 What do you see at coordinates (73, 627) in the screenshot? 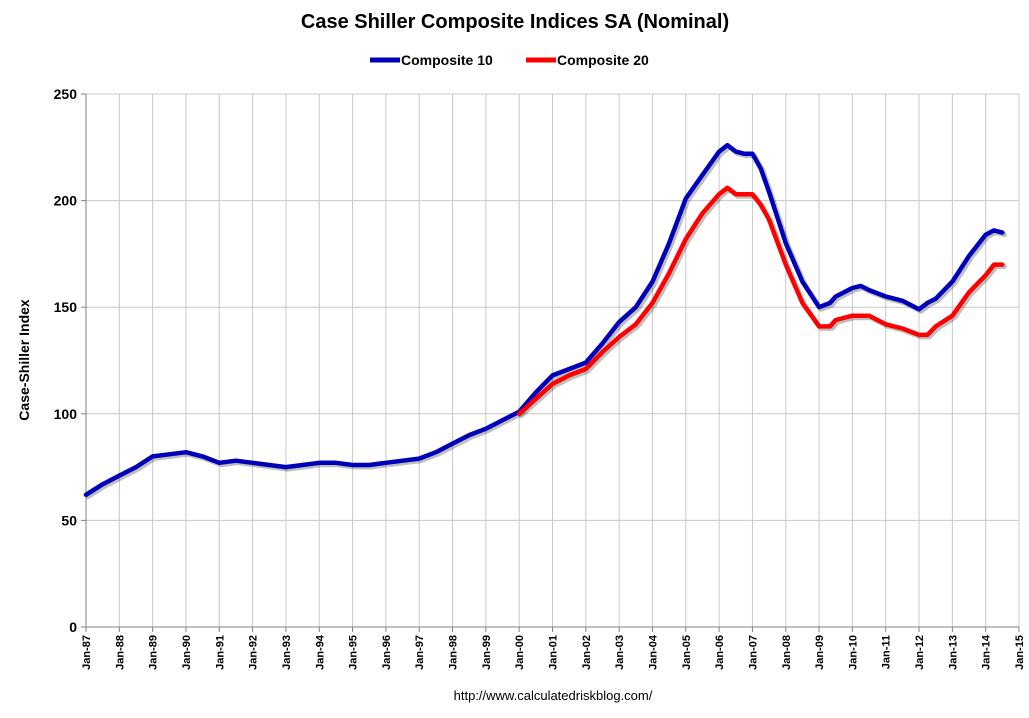
I see `y-tick-label: 0` at bounding box center [73, 627].